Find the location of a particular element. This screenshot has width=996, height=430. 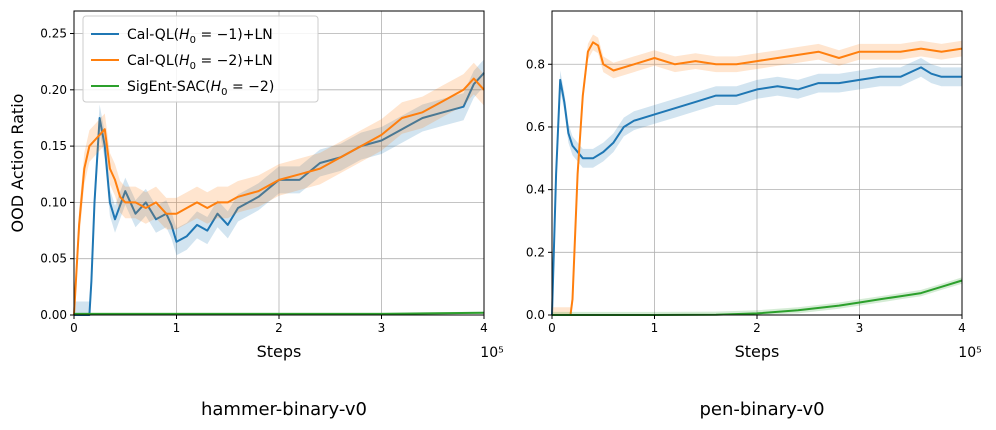

y-tick-label: 0.0 is located at coordinates (535, 315).